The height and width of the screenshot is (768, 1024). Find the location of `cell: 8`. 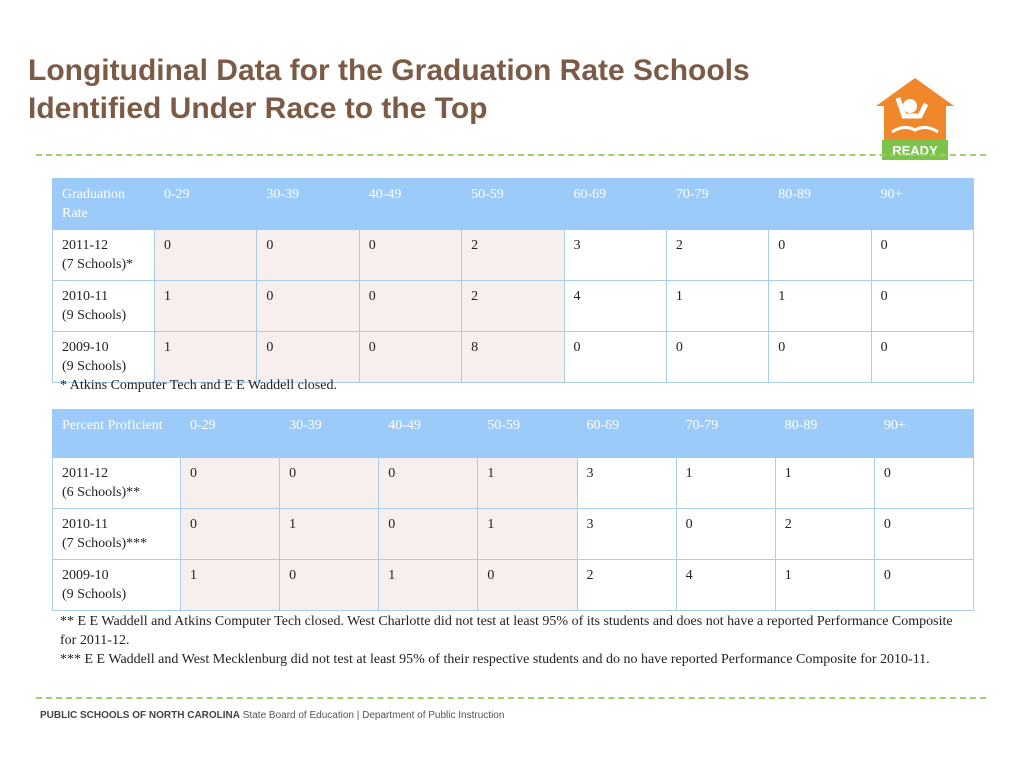

cell: 8 is located at coordinates (513, 357).